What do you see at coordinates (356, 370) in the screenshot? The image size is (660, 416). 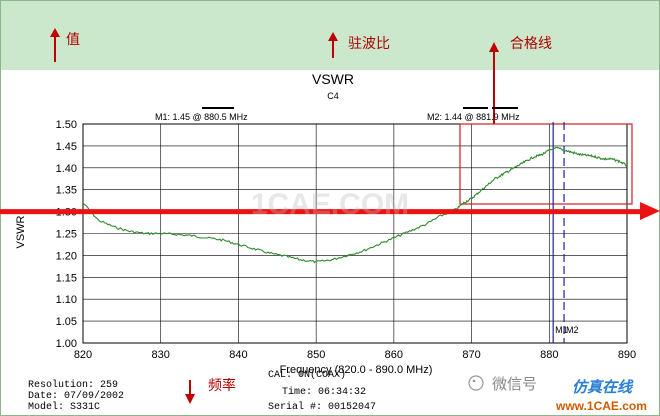 I see `x-axis-label: Frequency (820.0 - 890.0 MHz)` at bounding box center [356, 370].